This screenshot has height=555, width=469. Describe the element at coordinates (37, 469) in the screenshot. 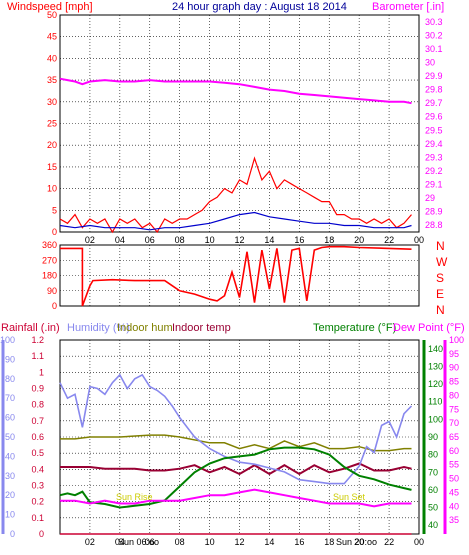

I see `rain-tick-label: 0.4` at that location.